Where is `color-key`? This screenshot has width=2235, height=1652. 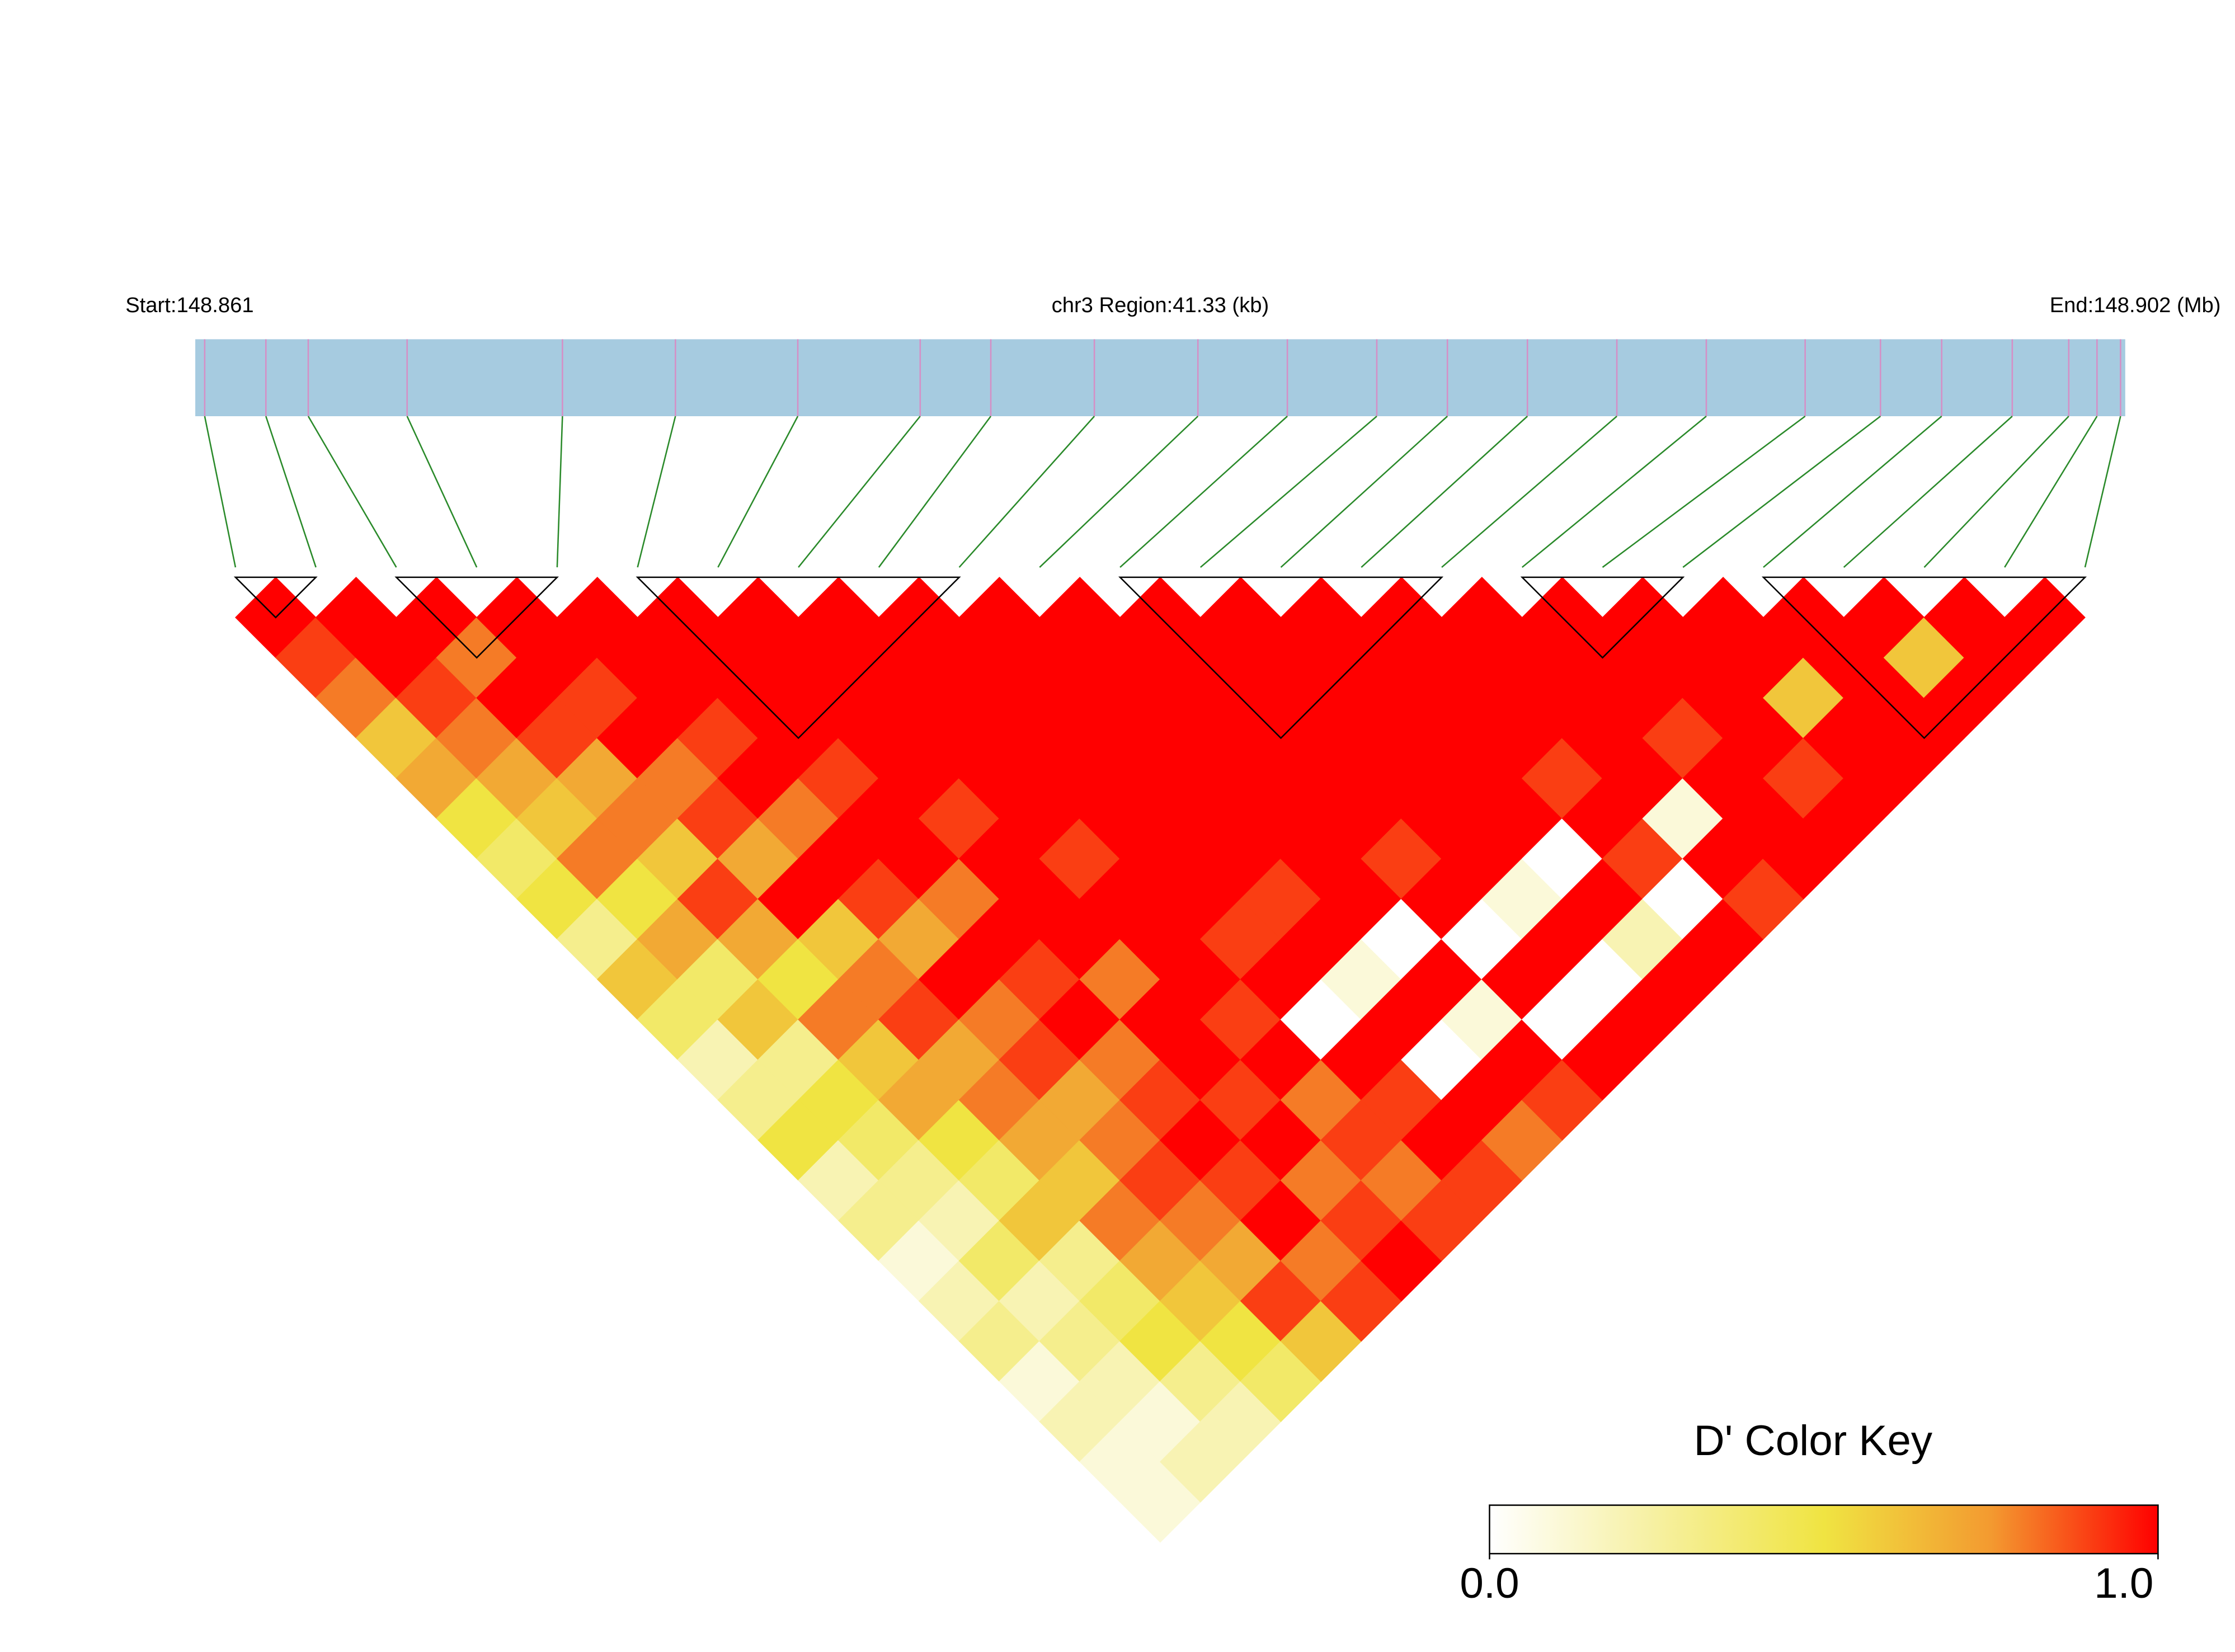 color-key is located at coordinates (1824, 1529).